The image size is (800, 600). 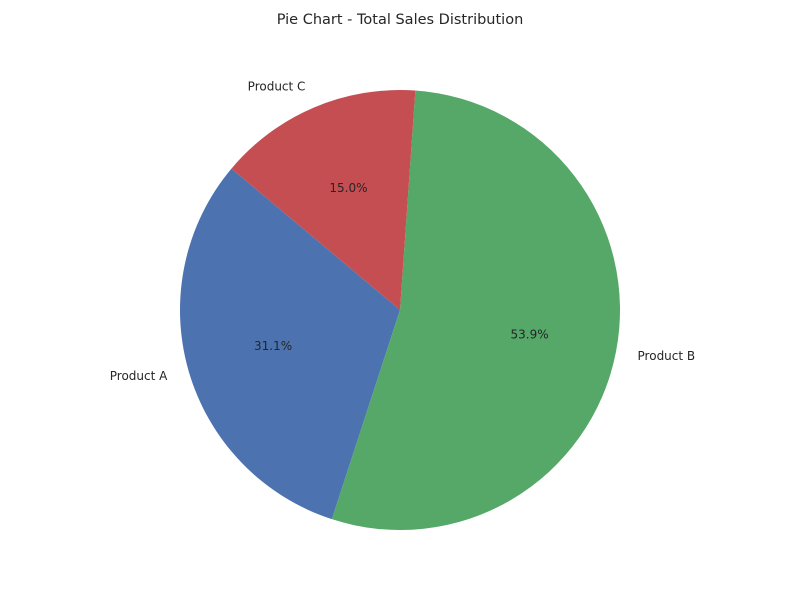 I want to click on chart-title: Pie Chart - Total Sales Distribution, so click(x=400, y=20).